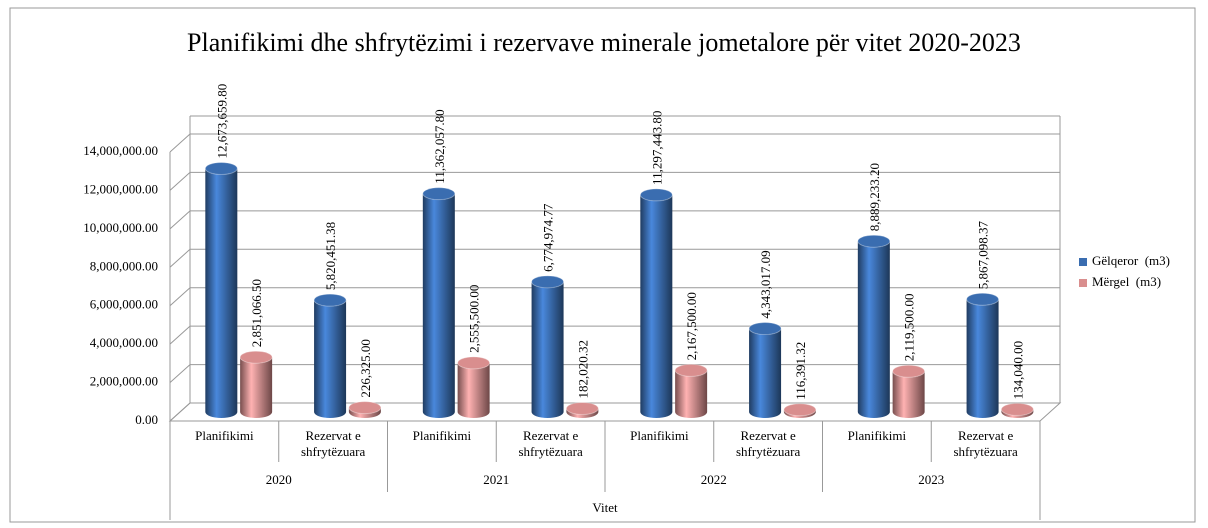 This screenshot has width=1208, height=528. I want to click on value-label: 11,297,443.80, so click(656, 148).